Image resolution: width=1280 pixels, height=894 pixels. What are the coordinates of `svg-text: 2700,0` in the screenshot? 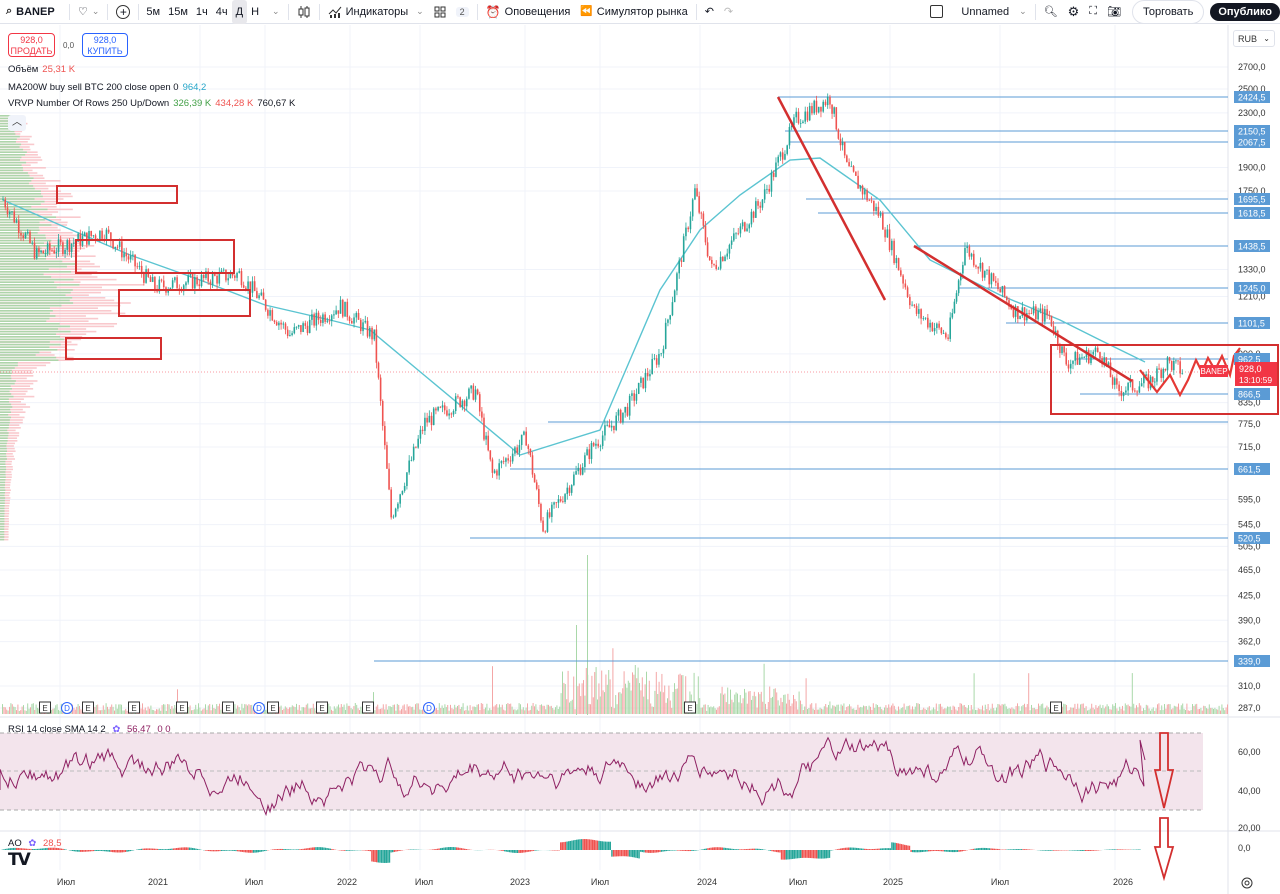 It's located at (1252, 67).